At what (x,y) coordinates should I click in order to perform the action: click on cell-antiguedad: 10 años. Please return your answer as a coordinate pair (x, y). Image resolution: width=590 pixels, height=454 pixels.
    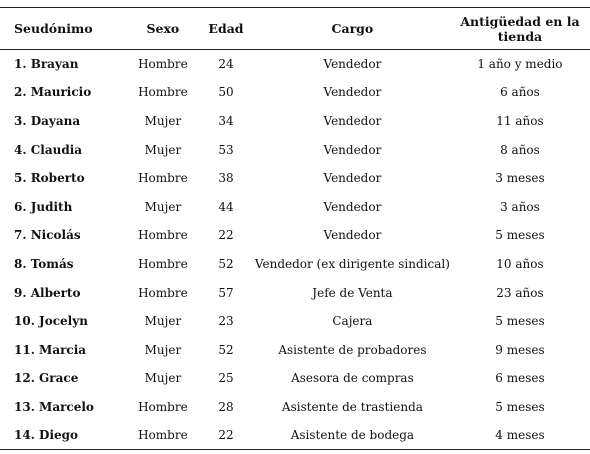
    Looking at the image, I should click on (520, 263).